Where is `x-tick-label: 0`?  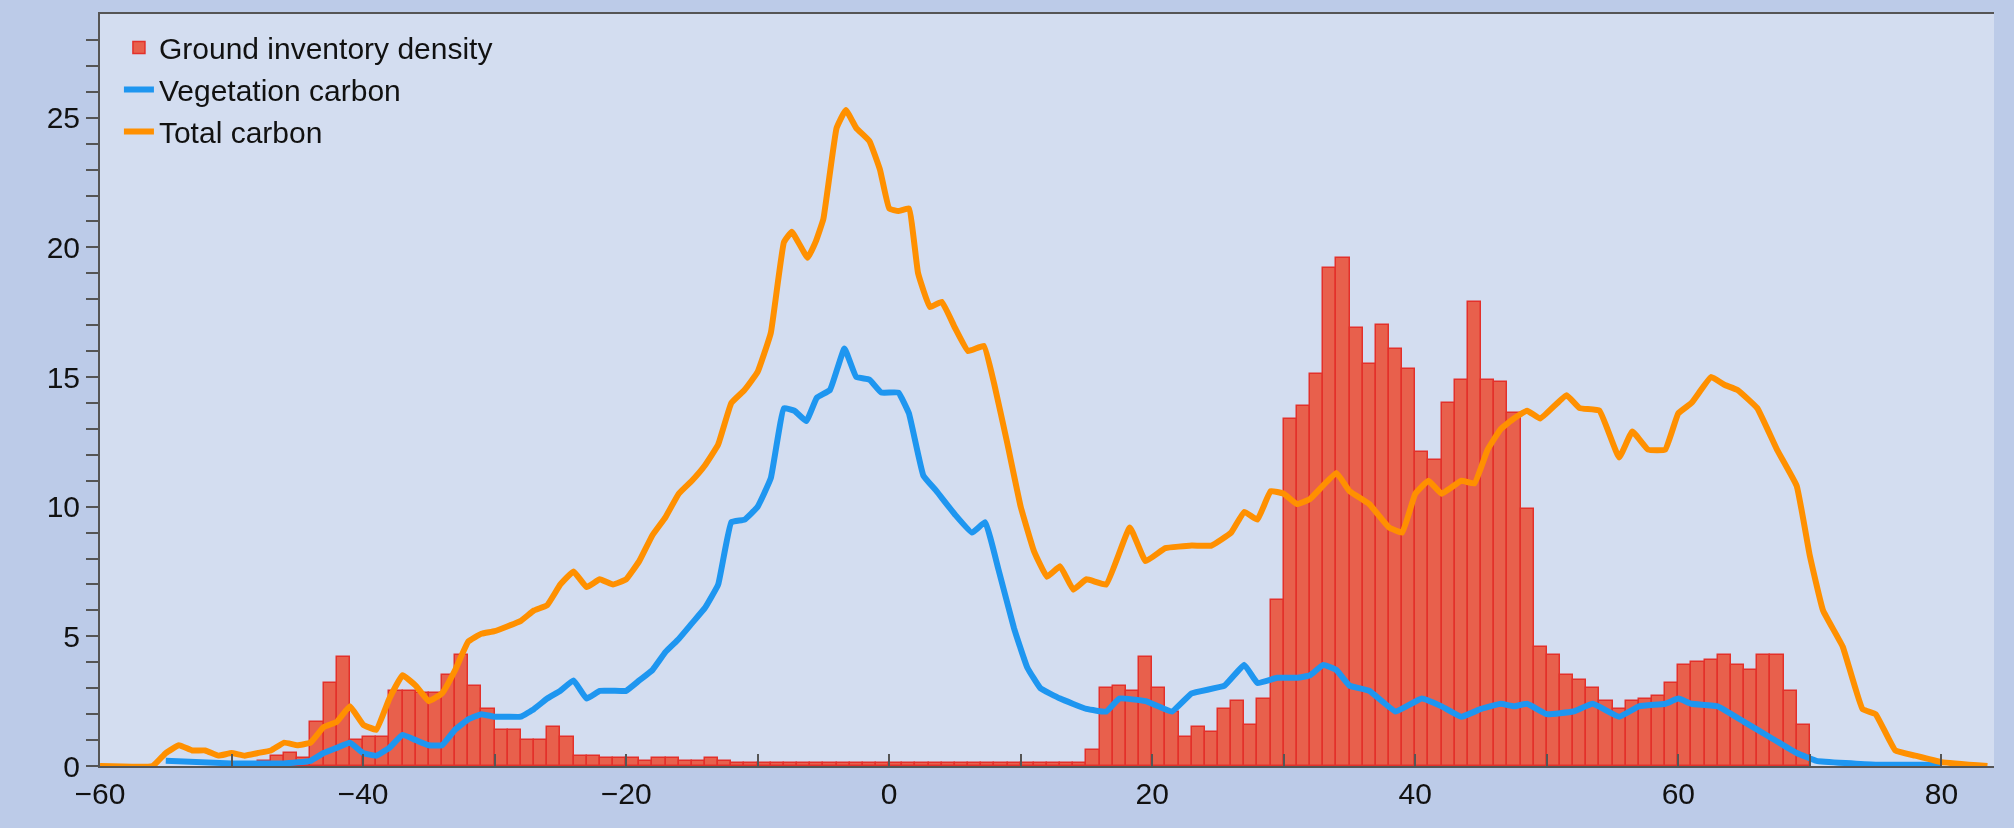 x-tick-label: 0 is located at coordinates (889, 793).